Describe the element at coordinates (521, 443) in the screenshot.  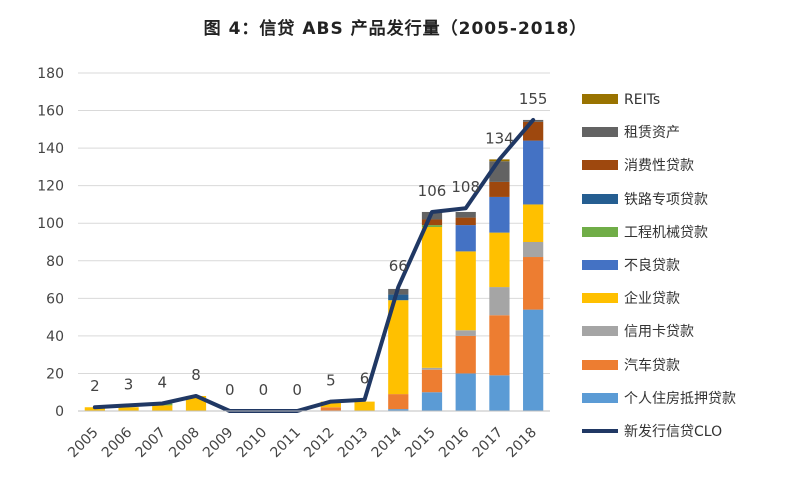
I see `x-tick-label: 2018` at that location.